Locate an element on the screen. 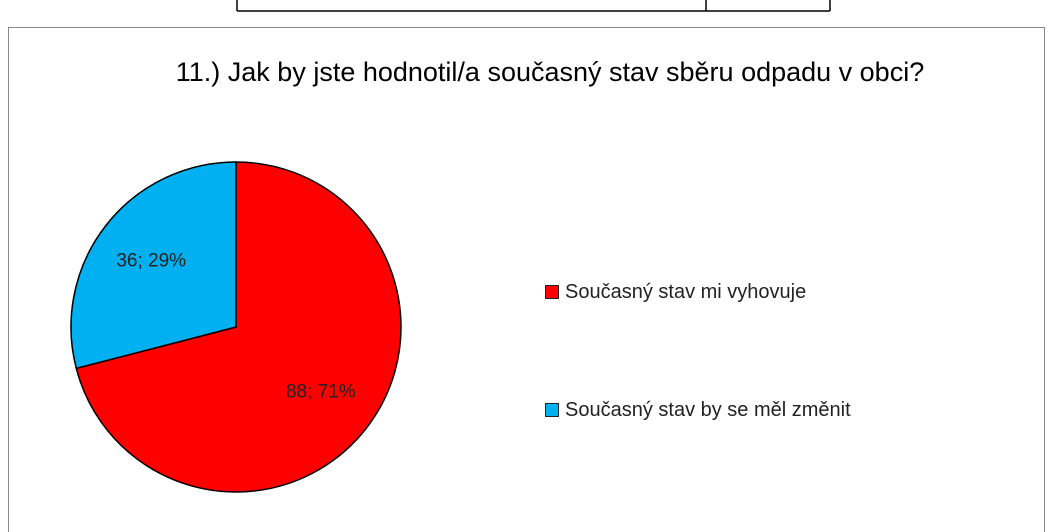 The height and width of the screenshot is (532, 1053). pie-slice is located at coordinates (153, 265).